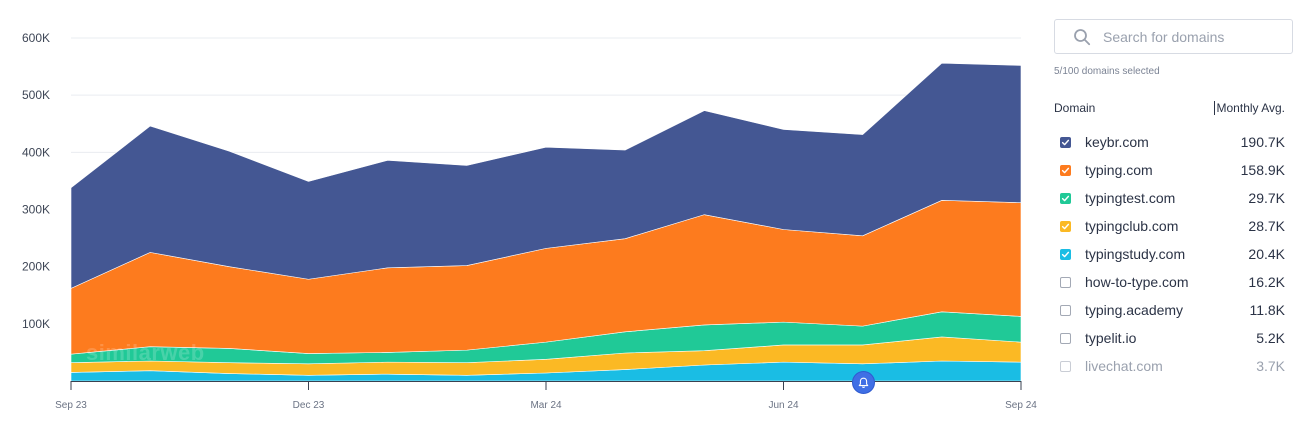  I want to click on domain-monthly-avg: 158.9K, so click(1262, 170).